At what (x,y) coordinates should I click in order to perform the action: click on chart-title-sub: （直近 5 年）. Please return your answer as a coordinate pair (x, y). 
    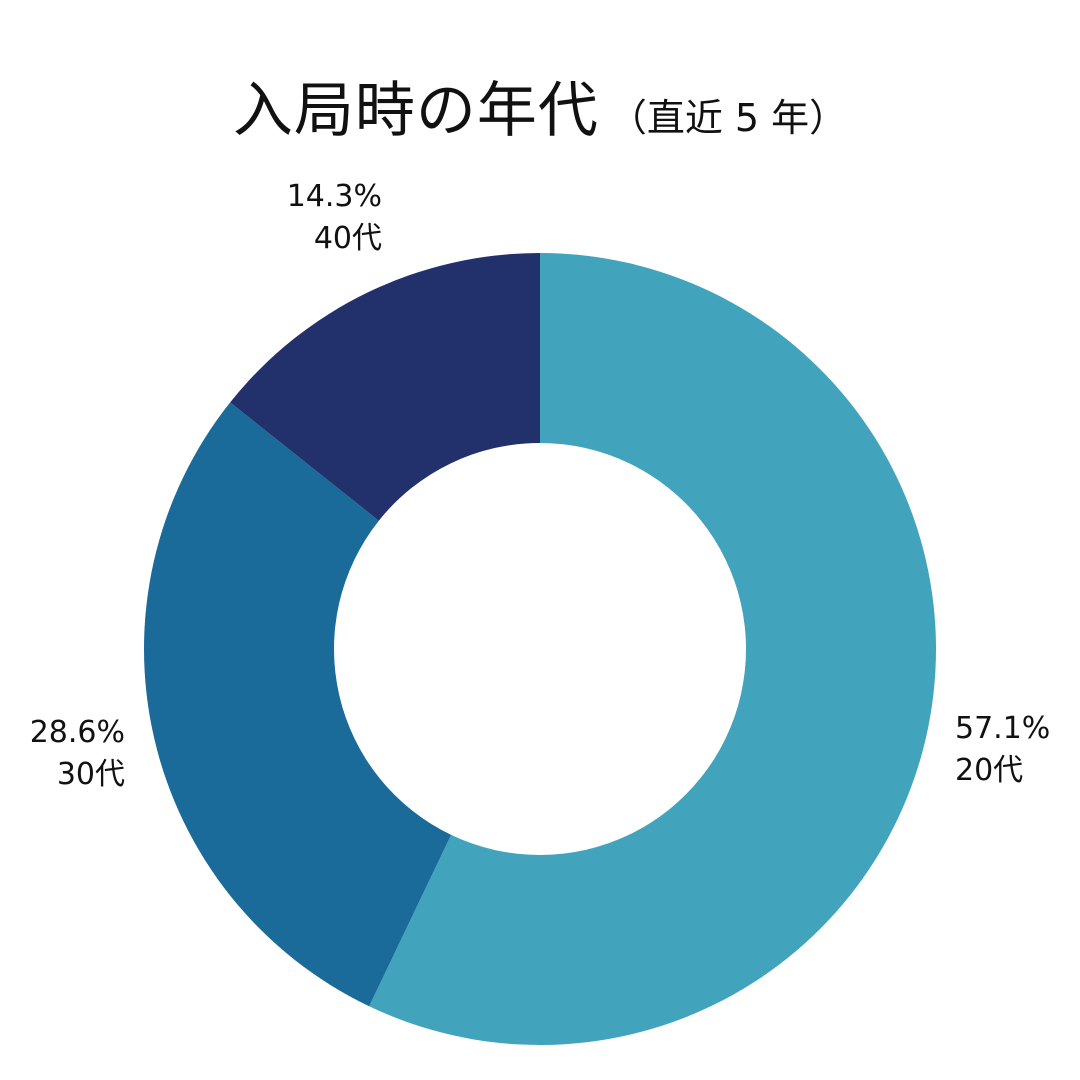
    Looking at the image, I should click on (728, 118).